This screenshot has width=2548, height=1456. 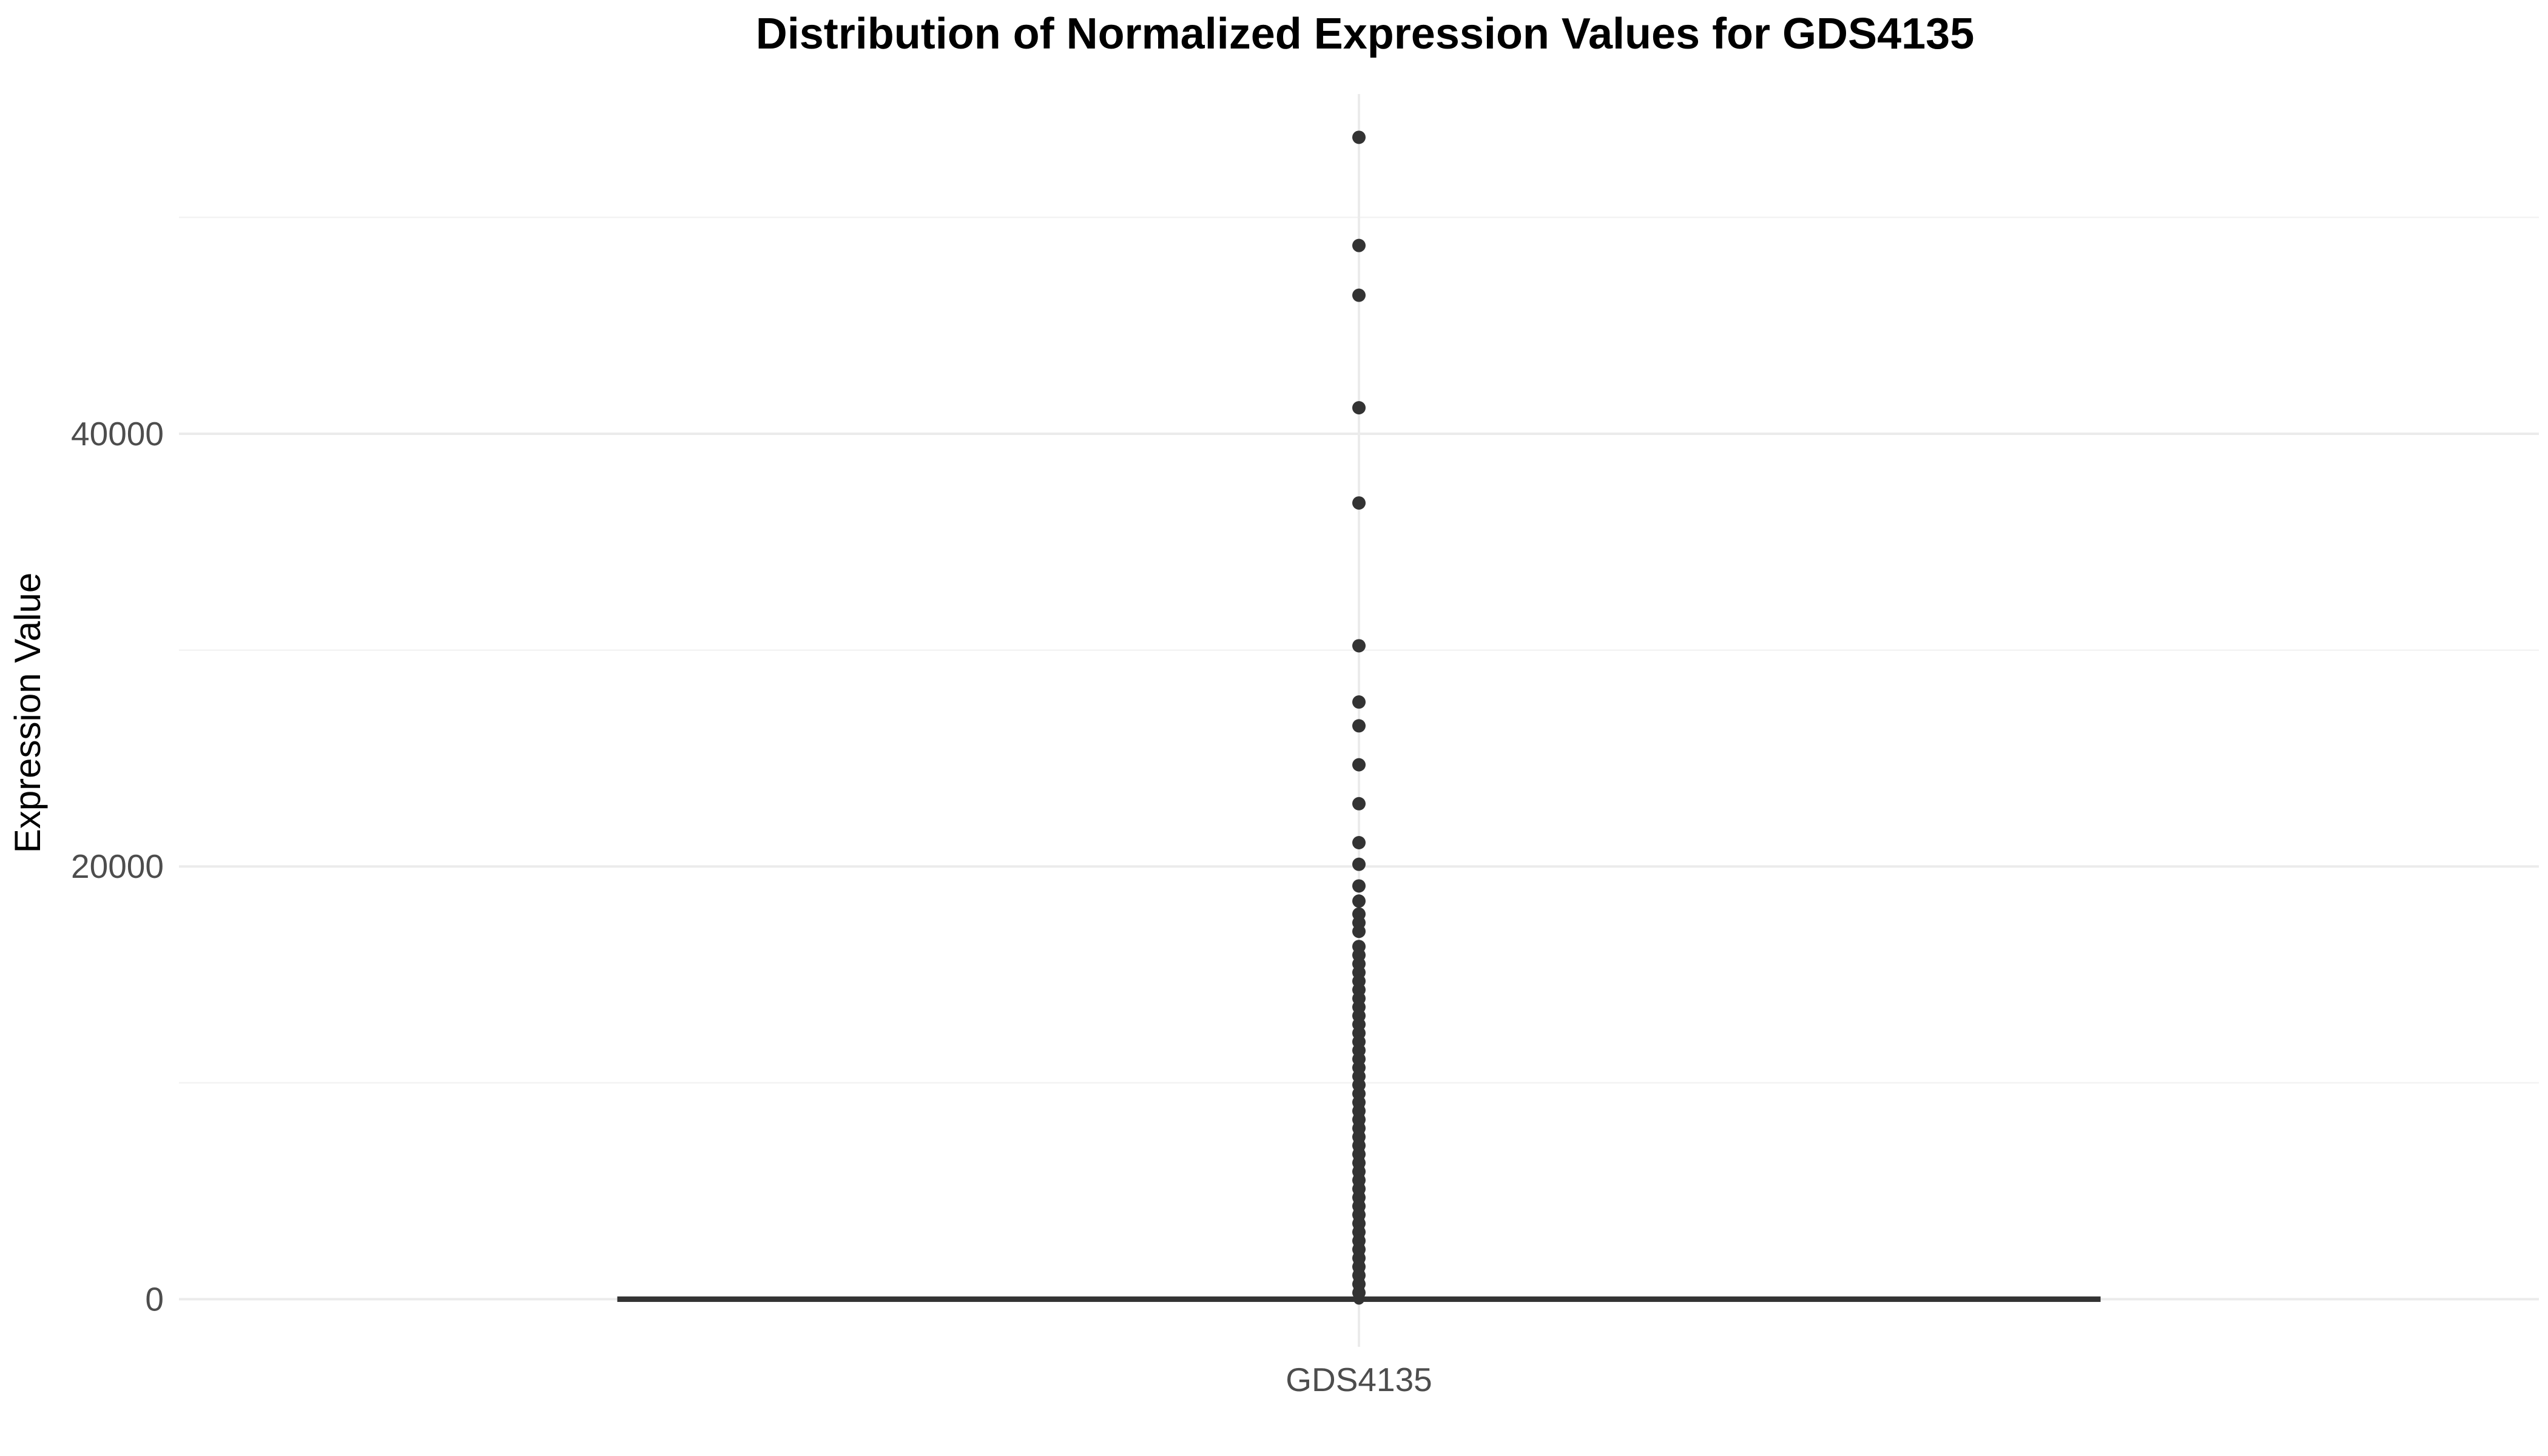 What do you see at coordinates (1359, 717) in the screenshot?
I see `outlier-points` at bounding box center [1359, 717].